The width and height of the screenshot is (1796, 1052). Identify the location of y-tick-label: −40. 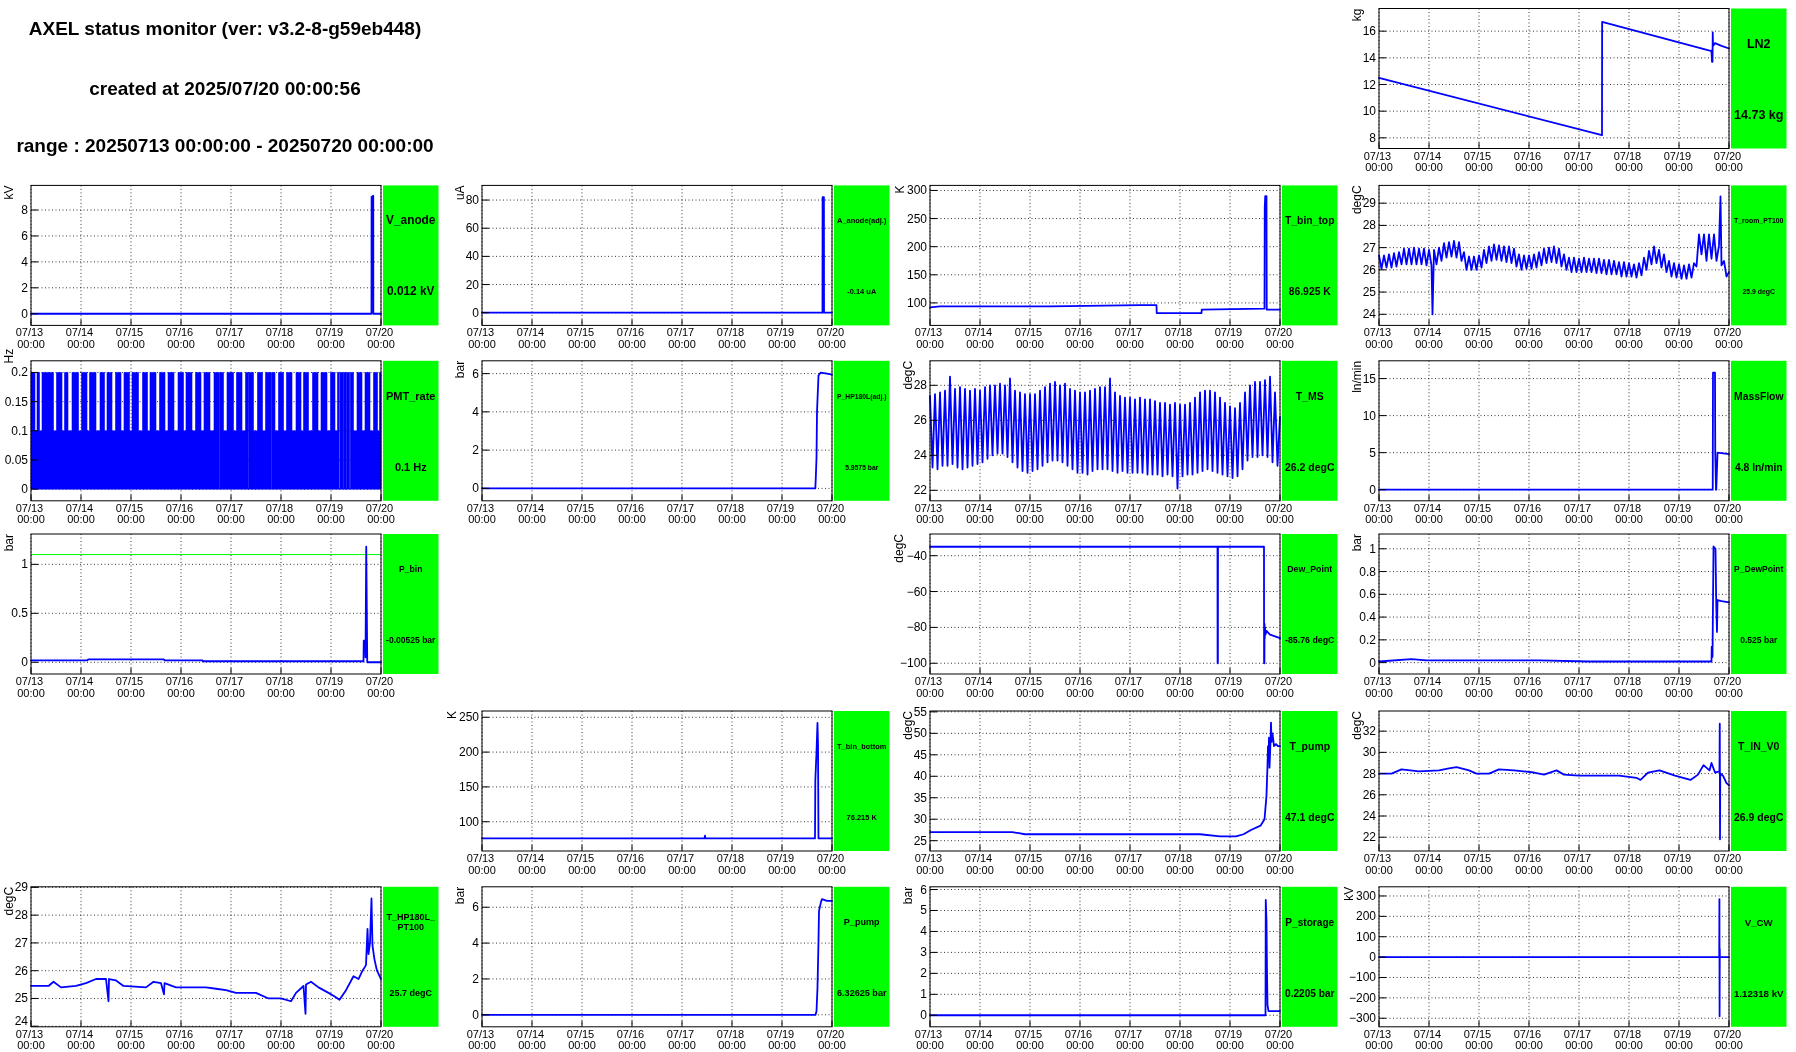
(917, 555).